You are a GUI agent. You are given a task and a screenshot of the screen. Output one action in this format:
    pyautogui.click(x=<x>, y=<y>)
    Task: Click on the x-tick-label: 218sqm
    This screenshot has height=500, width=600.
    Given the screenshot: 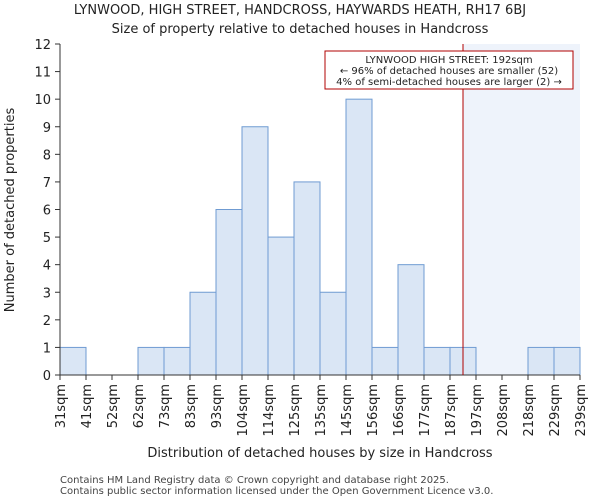 What is the action you would take?
    pyautogui.click(x=529, y=410)
    